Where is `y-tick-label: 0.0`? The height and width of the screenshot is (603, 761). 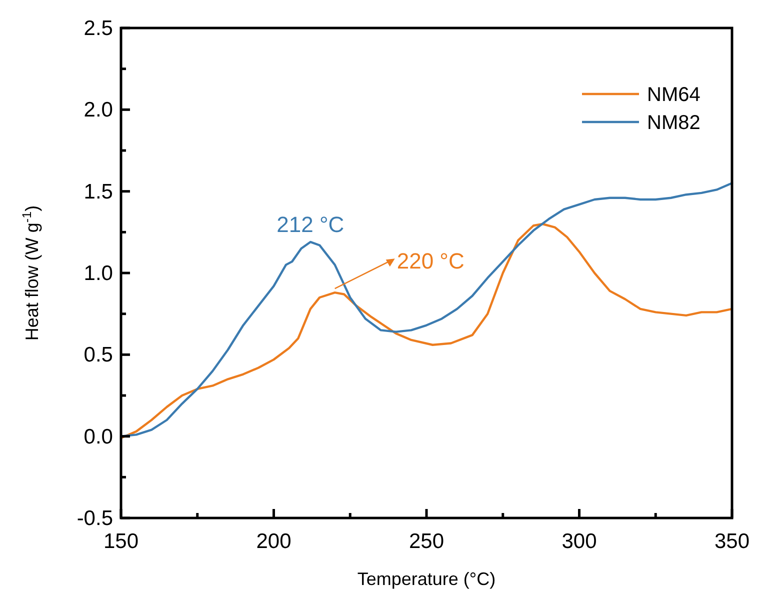 y-tick-label: 0.0 is located at coordinates (98, 436).